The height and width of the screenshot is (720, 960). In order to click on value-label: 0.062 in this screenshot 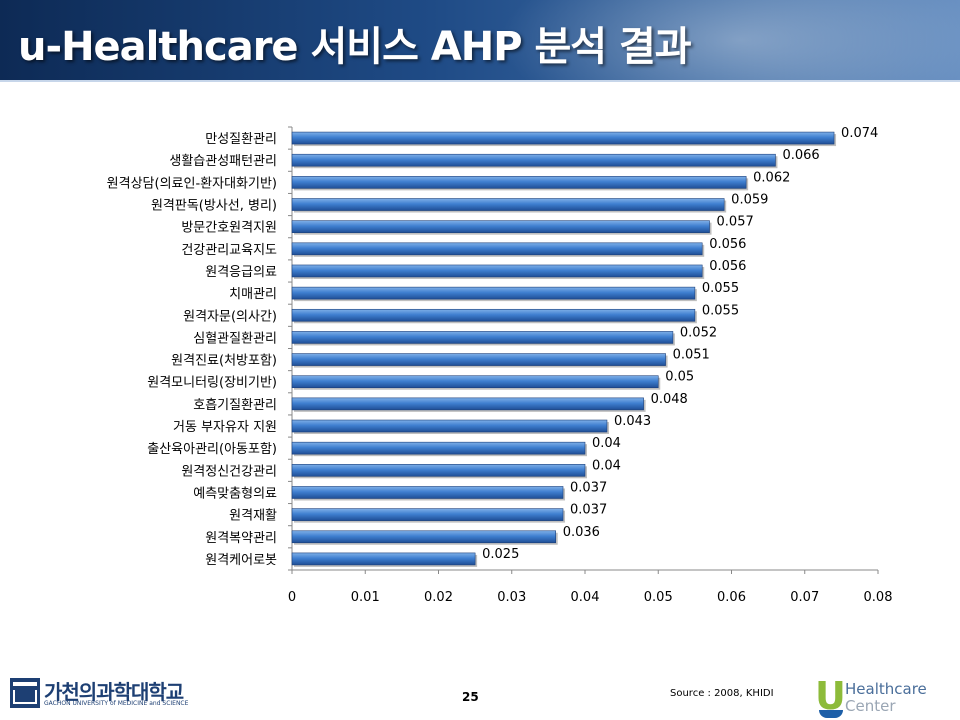, I will do `click(771, 177)`.